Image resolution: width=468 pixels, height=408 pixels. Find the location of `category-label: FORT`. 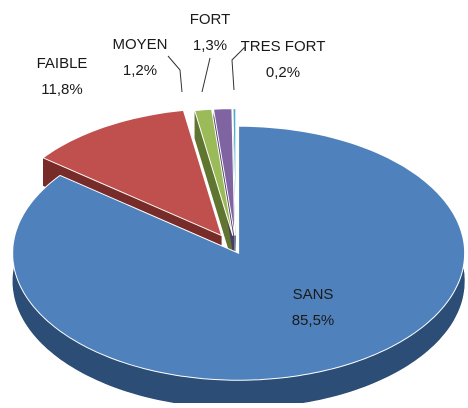

category-label: FORT is located at coordinates (210, 19).